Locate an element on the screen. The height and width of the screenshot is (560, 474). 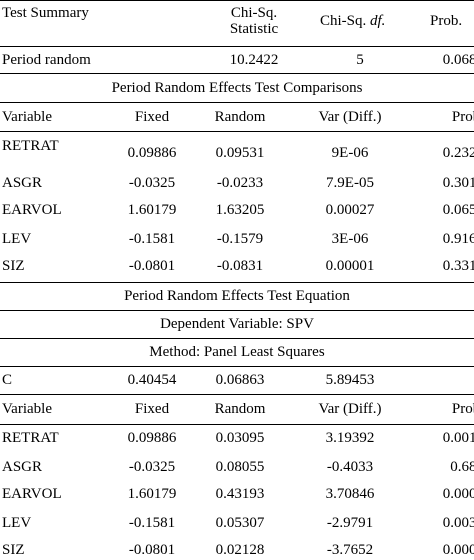
row-var-diff: -2.9791 is located at coordinates (350, 523).